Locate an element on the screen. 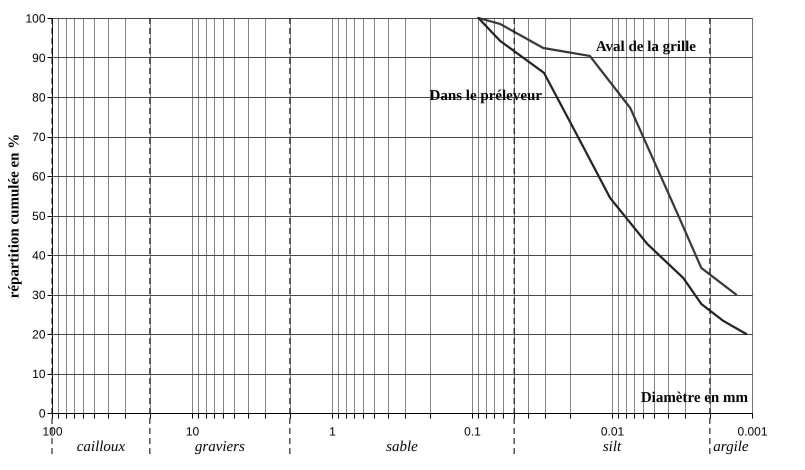 The width and height of the screenshot is (805, 470). y-tick-label: 30 is located at coordinates (39, 295).